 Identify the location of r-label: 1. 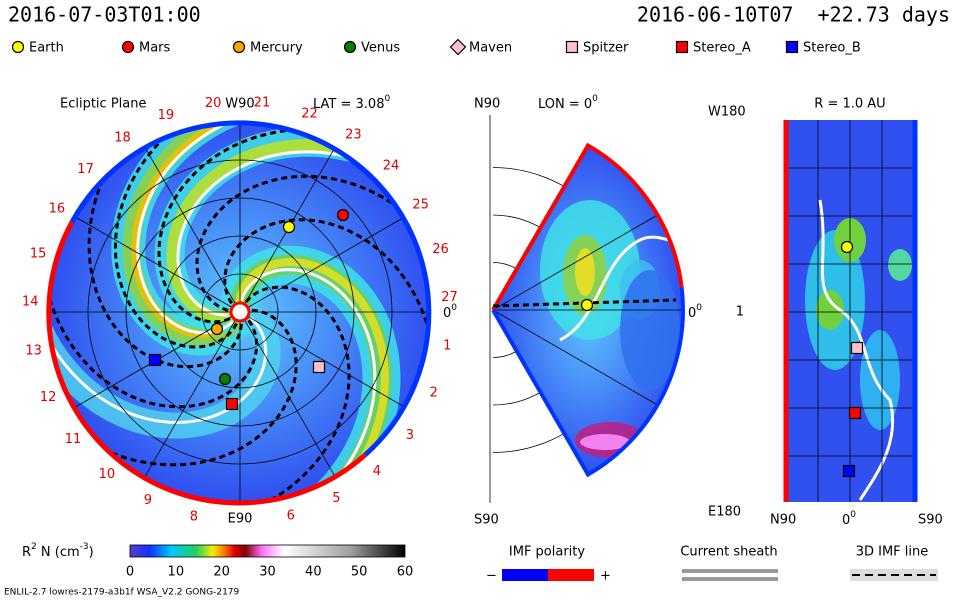
(740, 312).